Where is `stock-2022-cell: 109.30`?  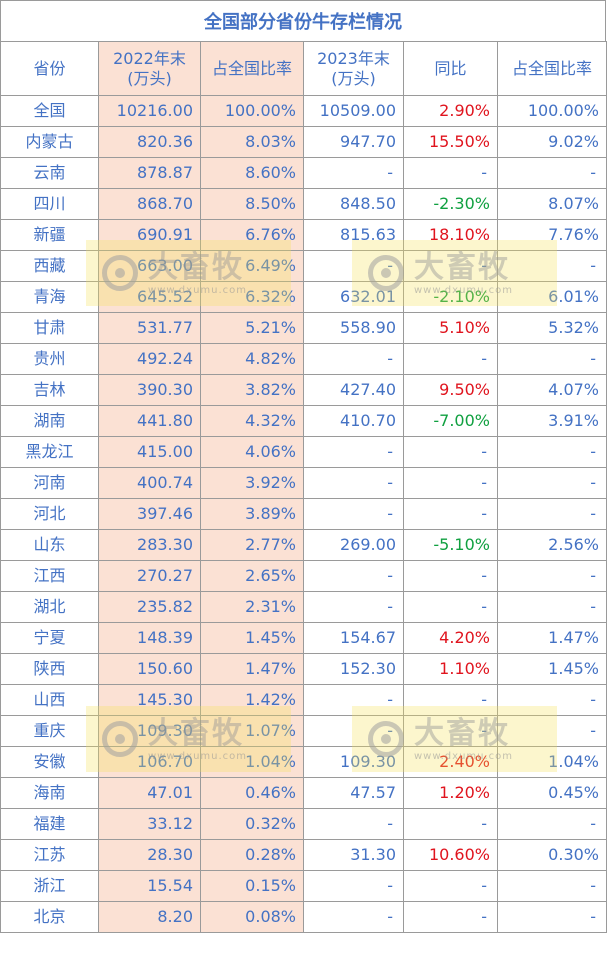
stock-2022-cell: 109.30 is located at coordinates (149, 731).